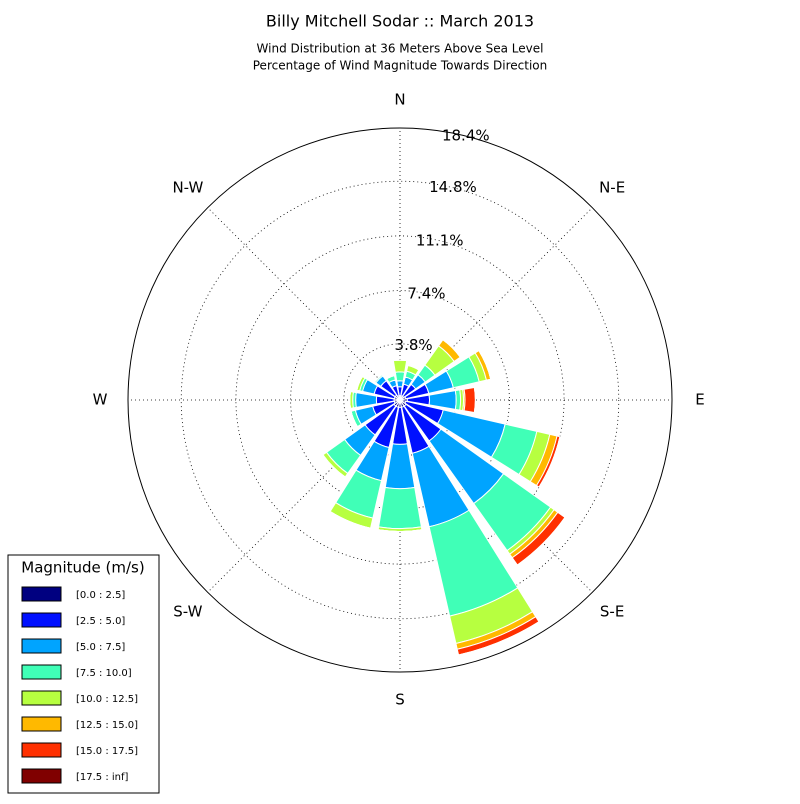  I want to click on r-tick-label: 11.1%, so click(440, 240).